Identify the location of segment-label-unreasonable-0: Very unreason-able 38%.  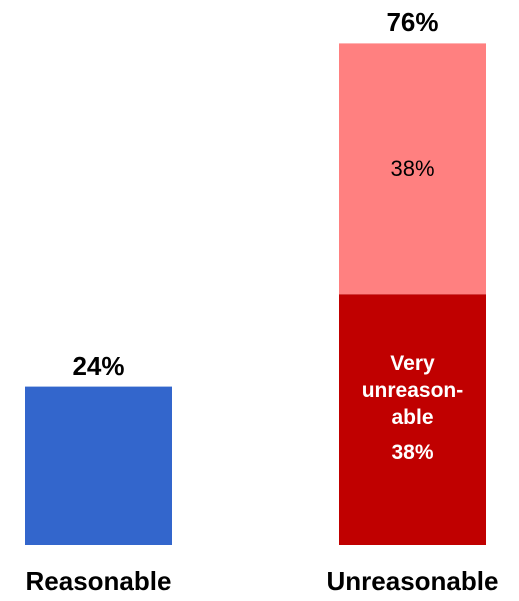
(412, 408).